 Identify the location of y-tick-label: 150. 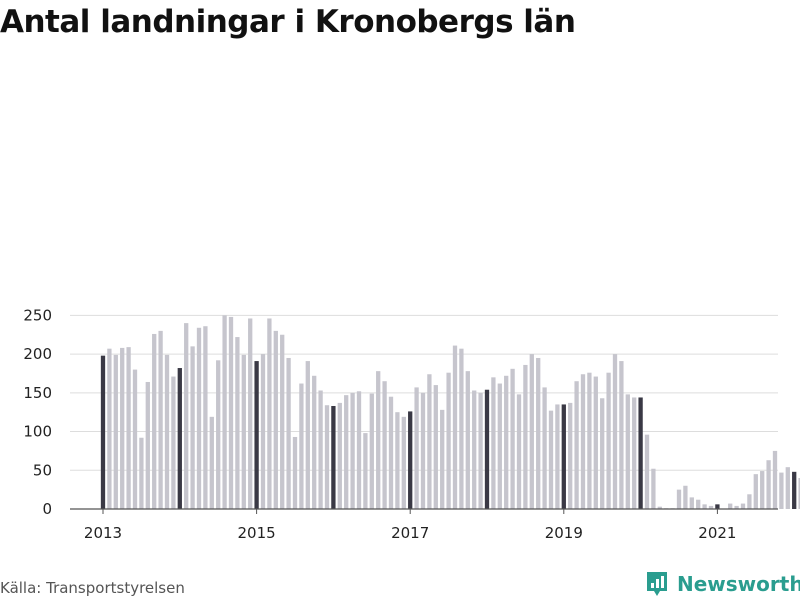
(37, 393).